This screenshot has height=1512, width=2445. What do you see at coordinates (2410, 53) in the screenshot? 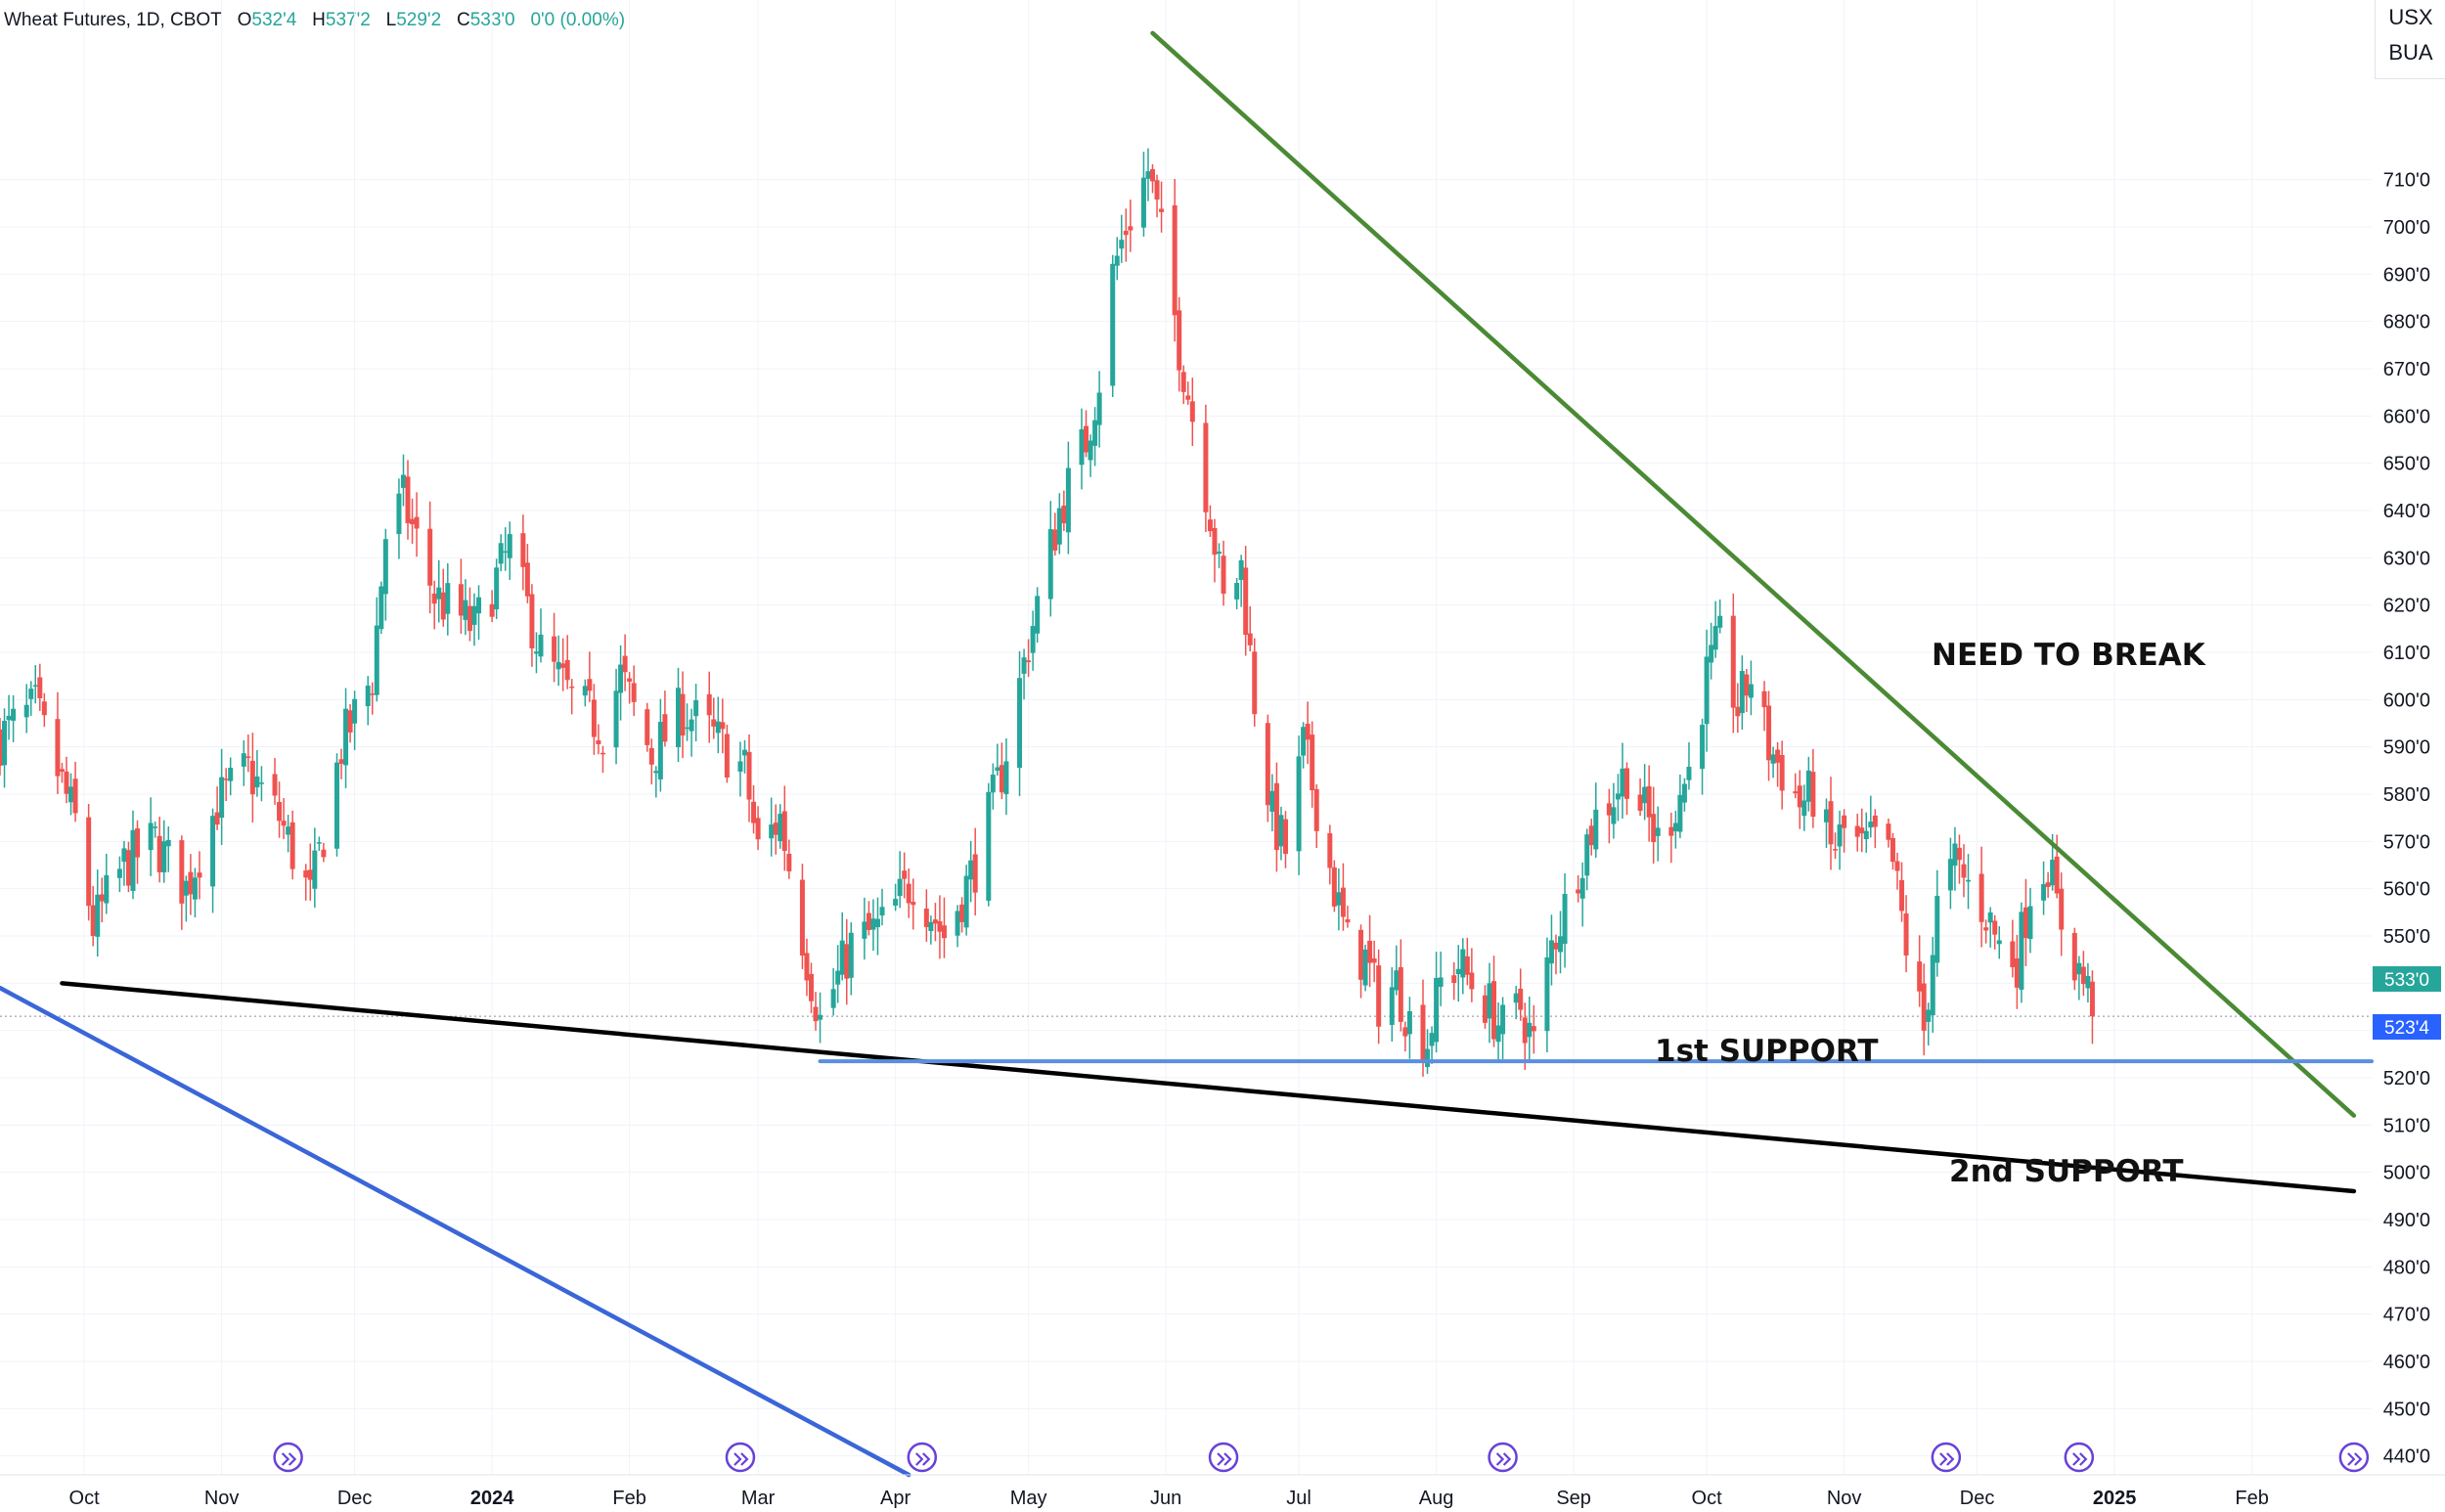
I see `unit-secondary: BUA` at bounding box center [2410, 53].